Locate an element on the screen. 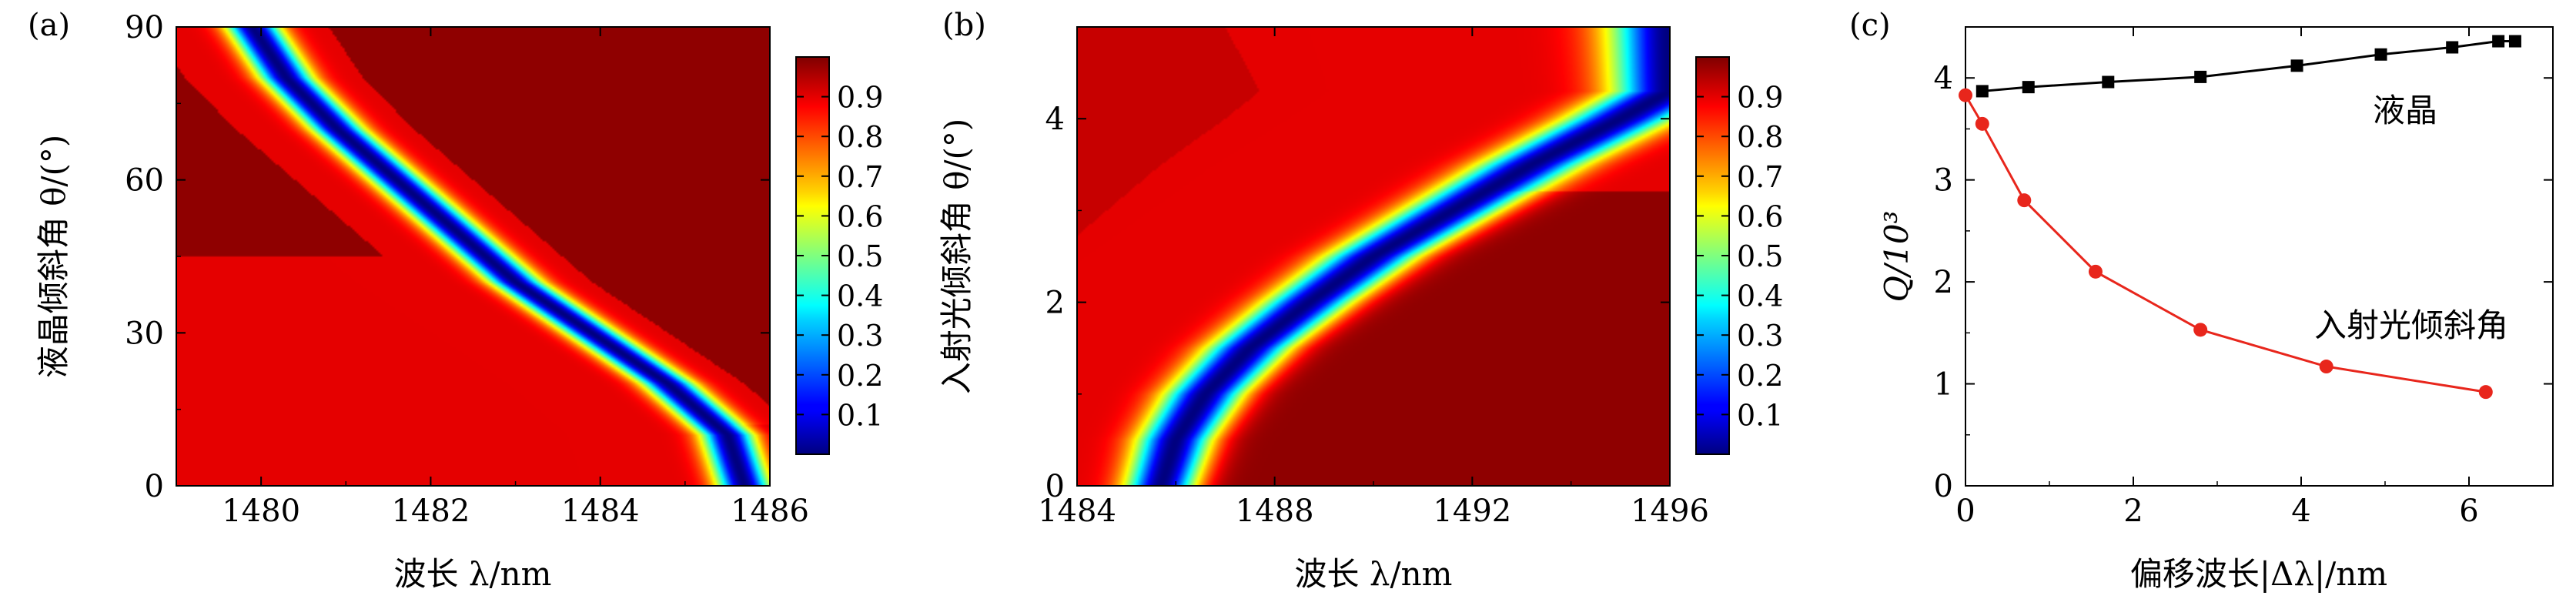 The image size is (2576, 599). y-tick-label: 60 is located at coordinates (145, 181).